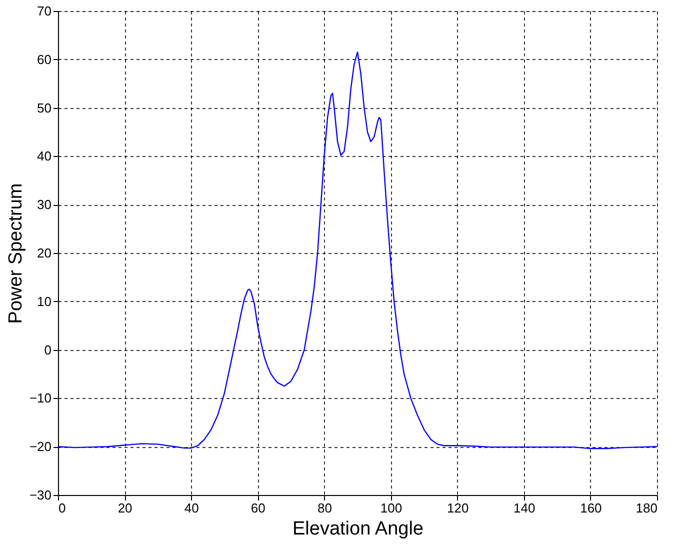  What do you see at coordinates (125, 508) in the screenshot?
I see `x-tick-label: 20` at bounding box center [125, 508].